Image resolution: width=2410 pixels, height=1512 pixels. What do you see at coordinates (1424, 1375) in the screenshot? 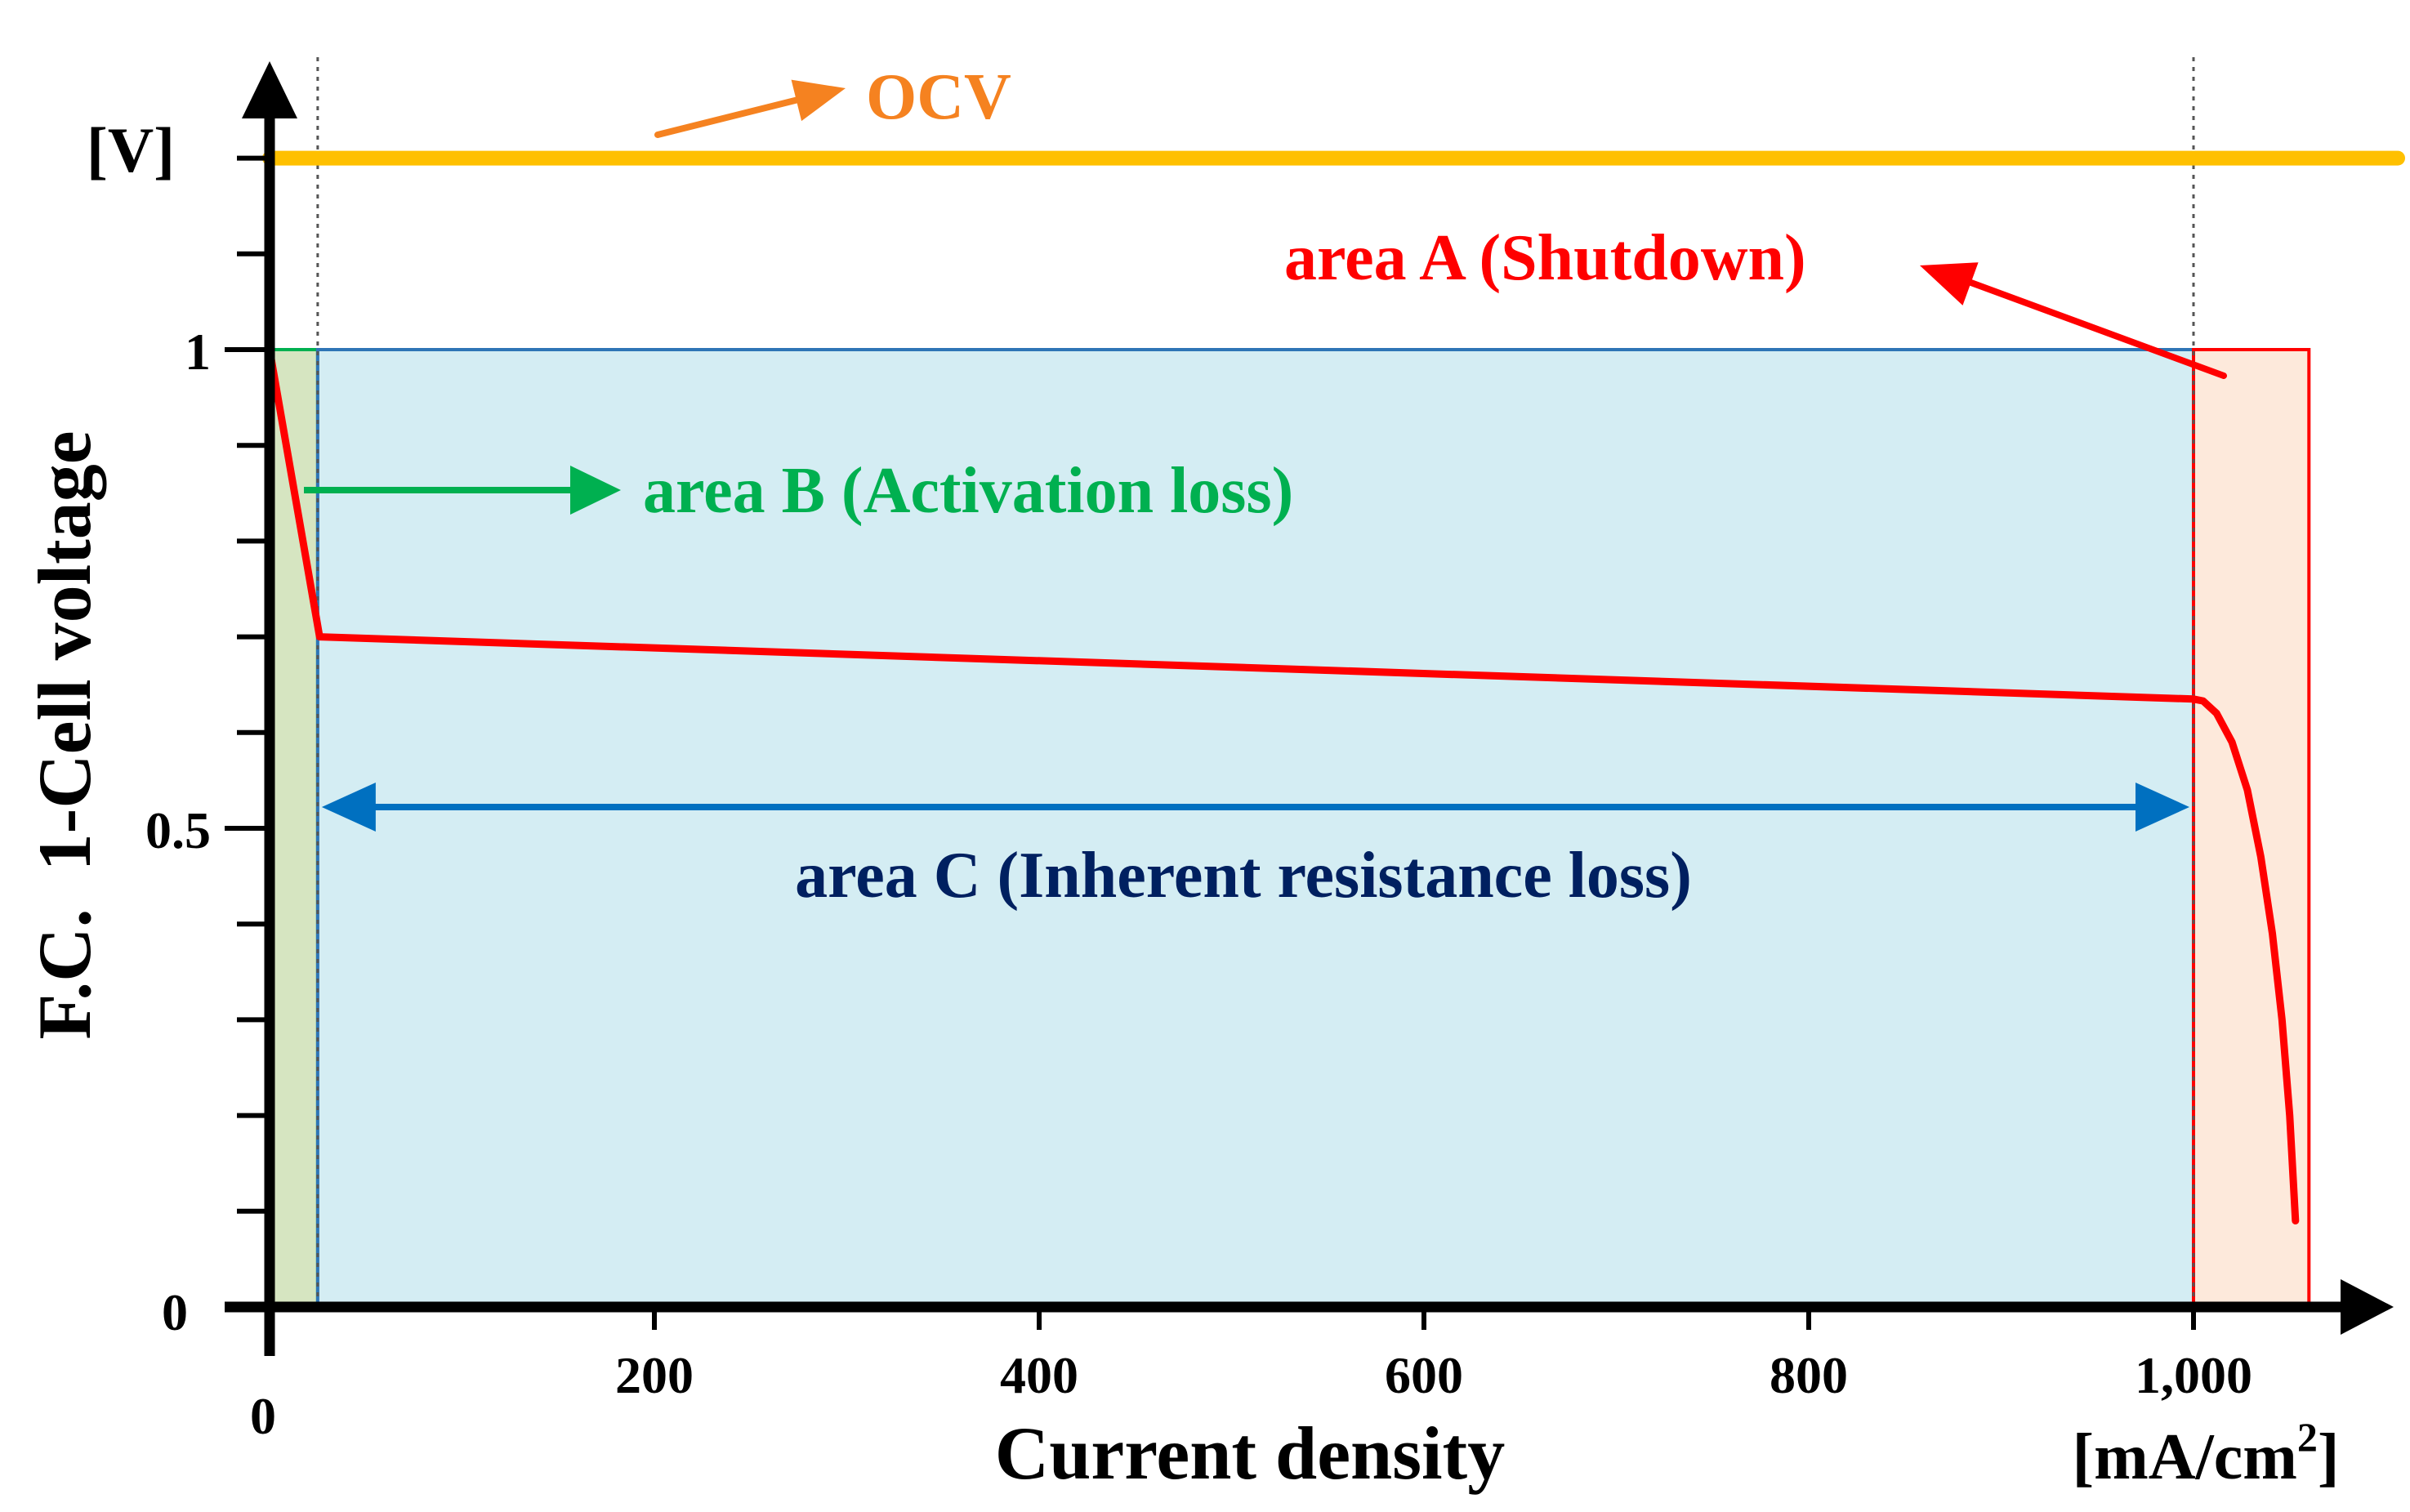
I see `x-tick-label-3: 600` at bounding box center [1424, 1375].